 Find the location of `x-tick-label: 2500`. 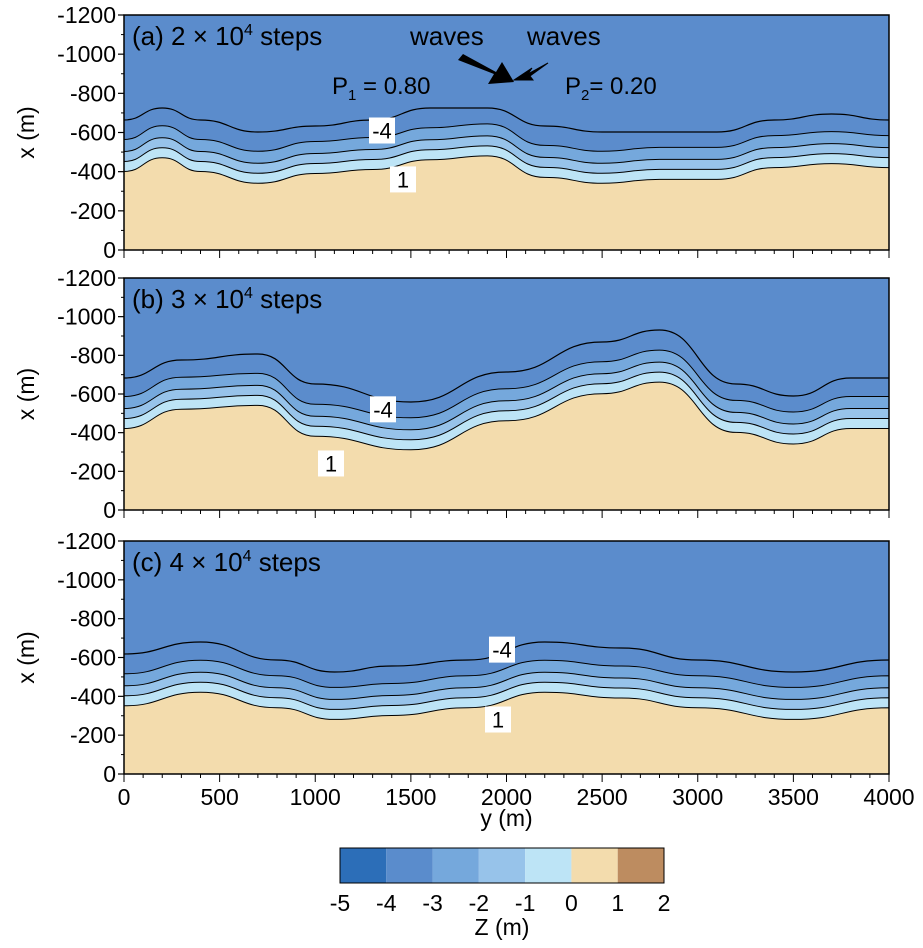

x-tick-label: 2500 is located at coordinates (602, 797).